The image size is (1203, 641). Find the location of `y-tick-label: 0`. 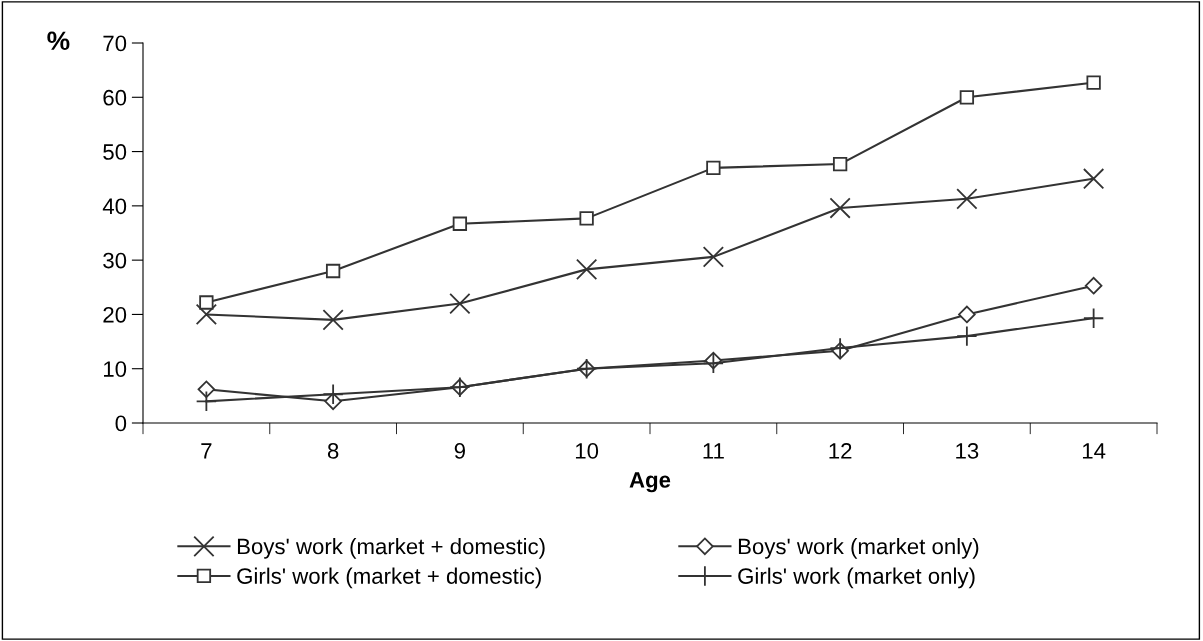

y-tick-label: 0 is located at coordinates (121, 423).